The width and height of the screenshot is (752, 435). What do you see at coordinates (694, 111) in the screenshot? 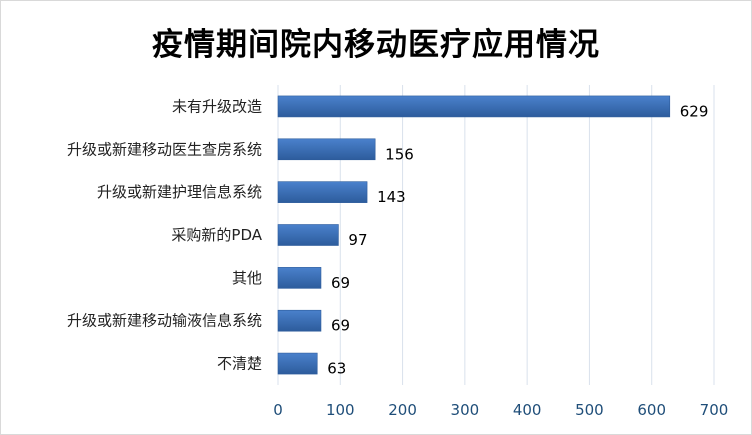
I see `value-label: 629` at bounding box center [694, 111].